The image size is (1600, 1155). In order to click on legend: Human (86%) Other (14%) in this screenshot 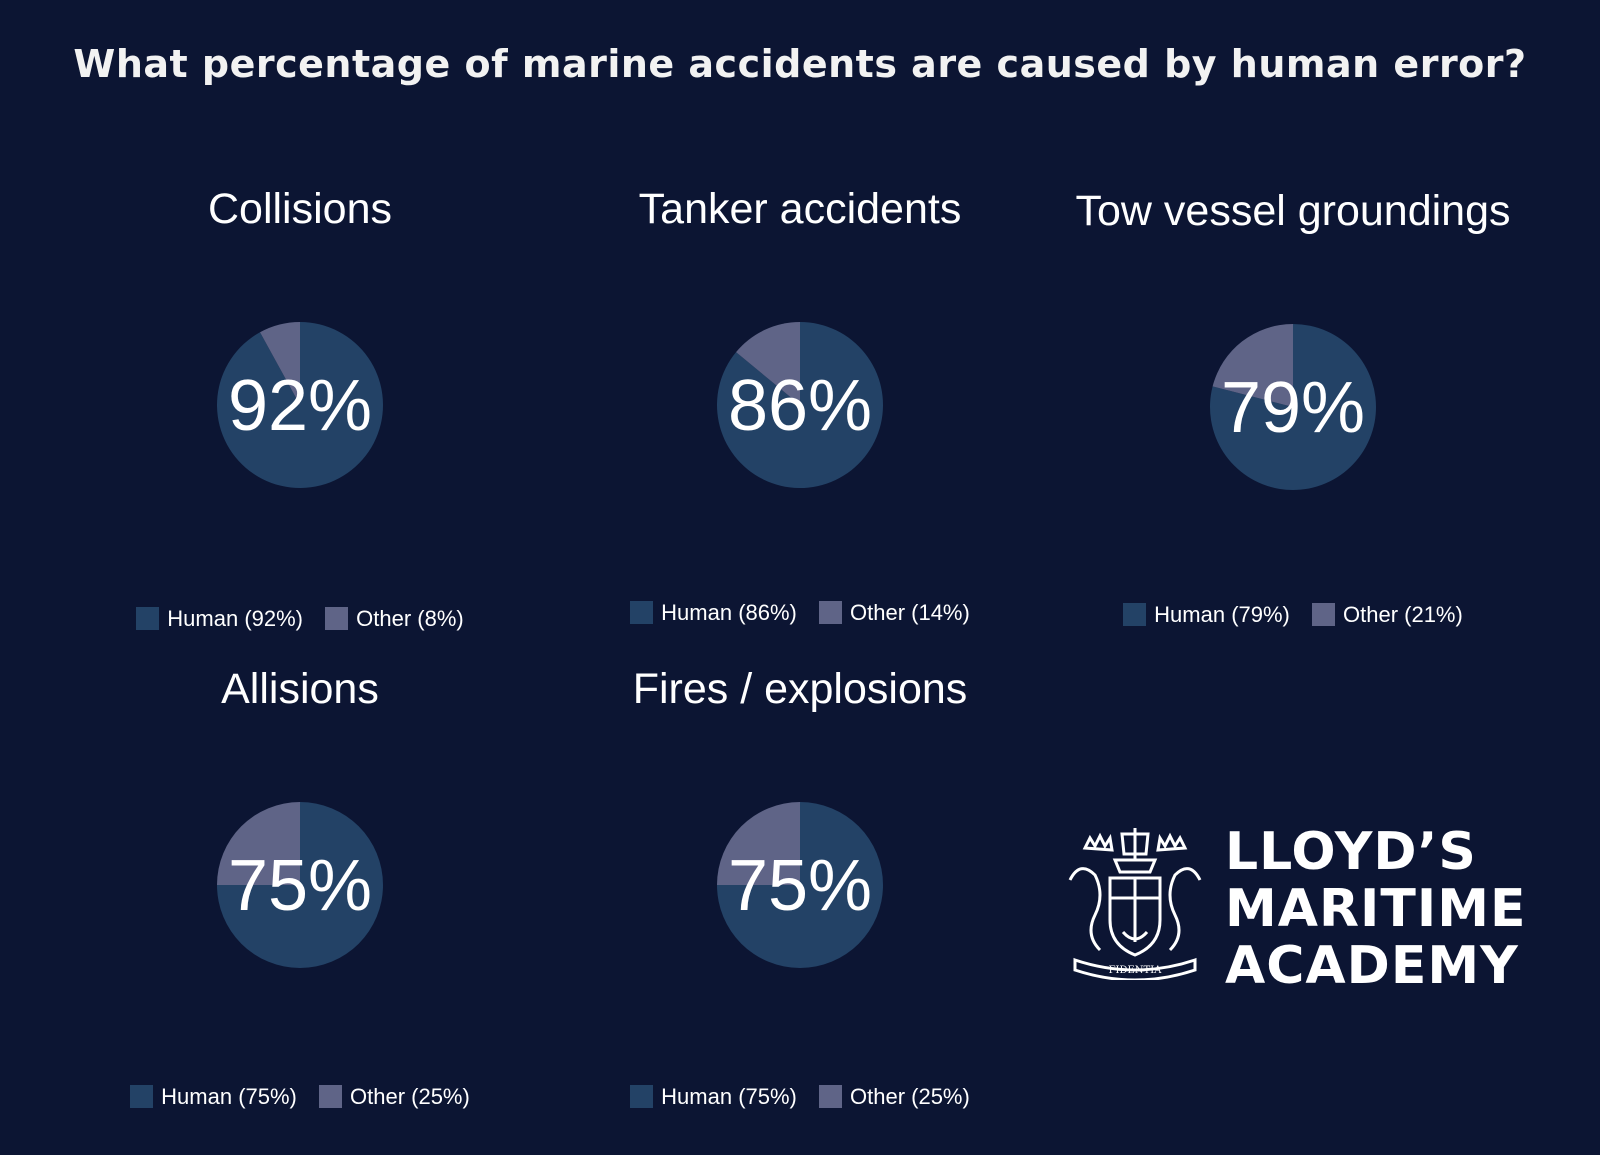, I will do `click(800, 612)`.